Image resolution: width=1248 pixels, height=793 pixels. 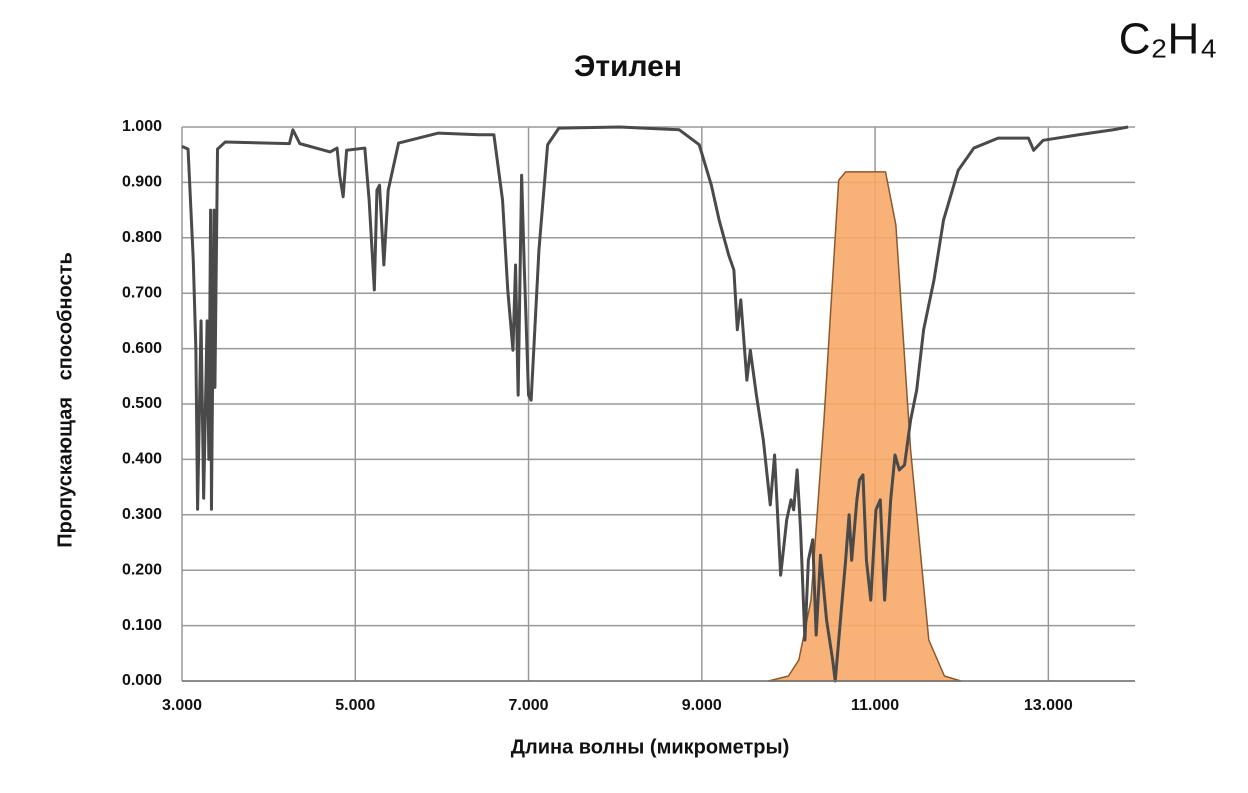 What do you see at coordinates (650, 747) in the screenshot?
I see `x-axis-label: Длина волны (микрометры)` at bounding box center [650, 747].